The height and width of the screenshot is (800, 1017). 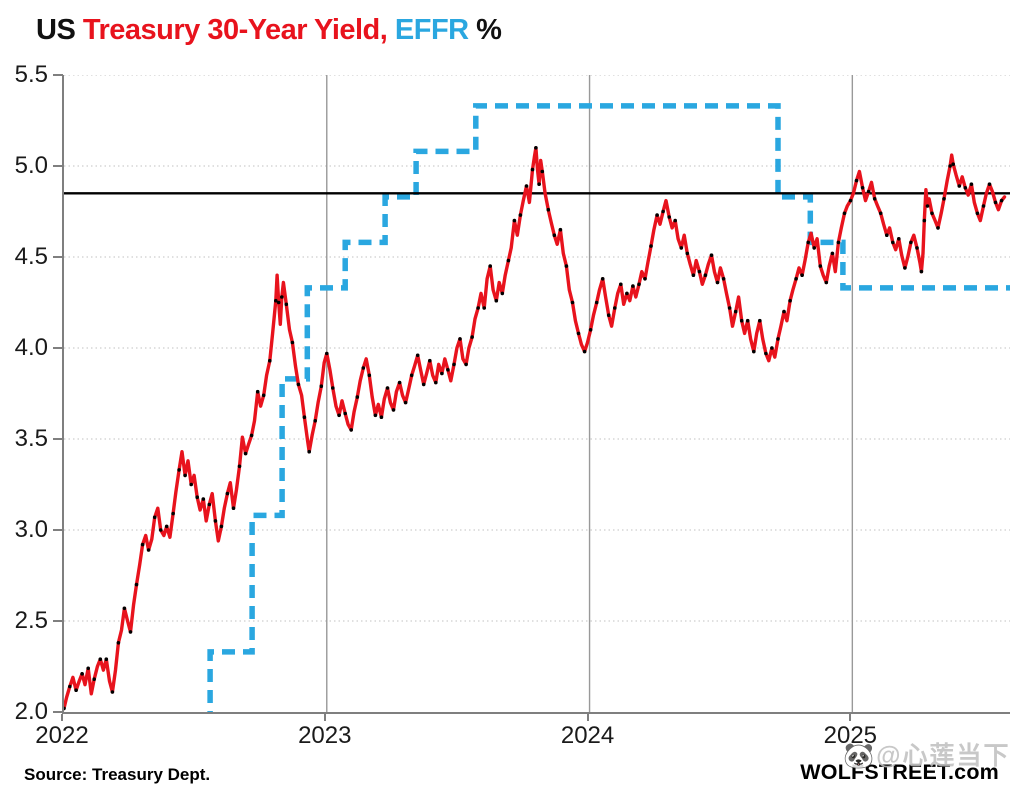 I want to click on title-prefix: US, so click(x=59, y=30).